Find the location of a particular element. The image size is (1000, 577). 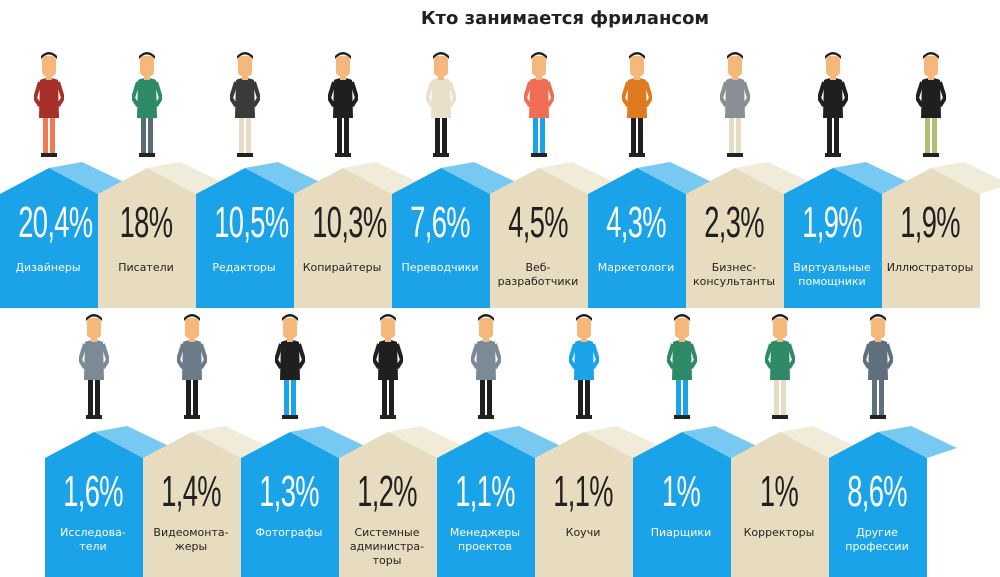

profession-label-line: Копирайтеры is located at coordinates (342, 267).